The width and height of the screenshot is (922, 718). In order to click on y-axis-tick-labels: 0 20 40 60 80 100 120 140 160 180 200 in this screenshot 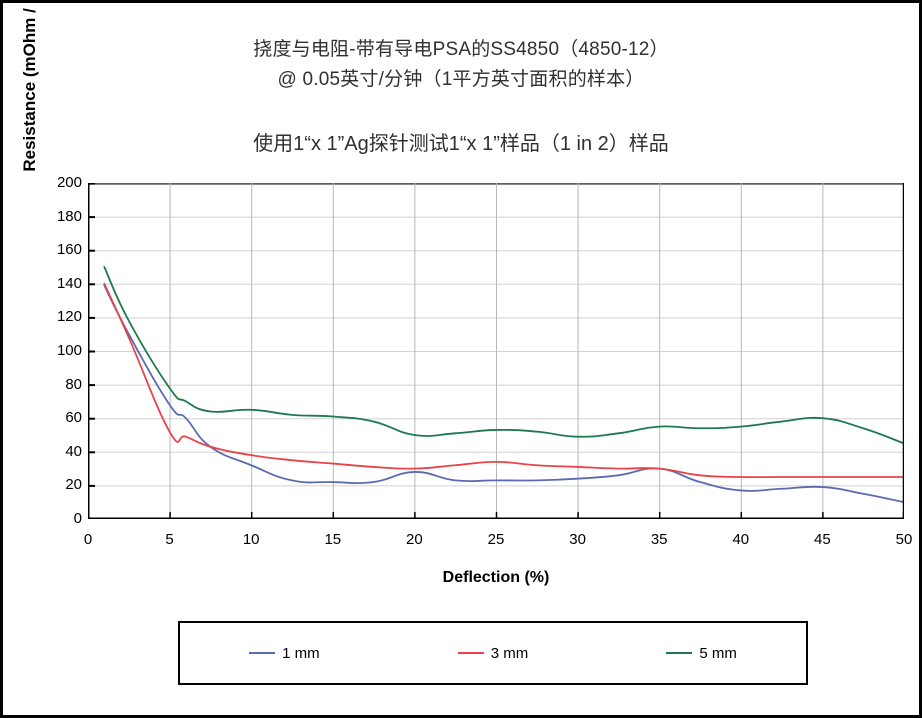, I will do `click(59, 350)`.